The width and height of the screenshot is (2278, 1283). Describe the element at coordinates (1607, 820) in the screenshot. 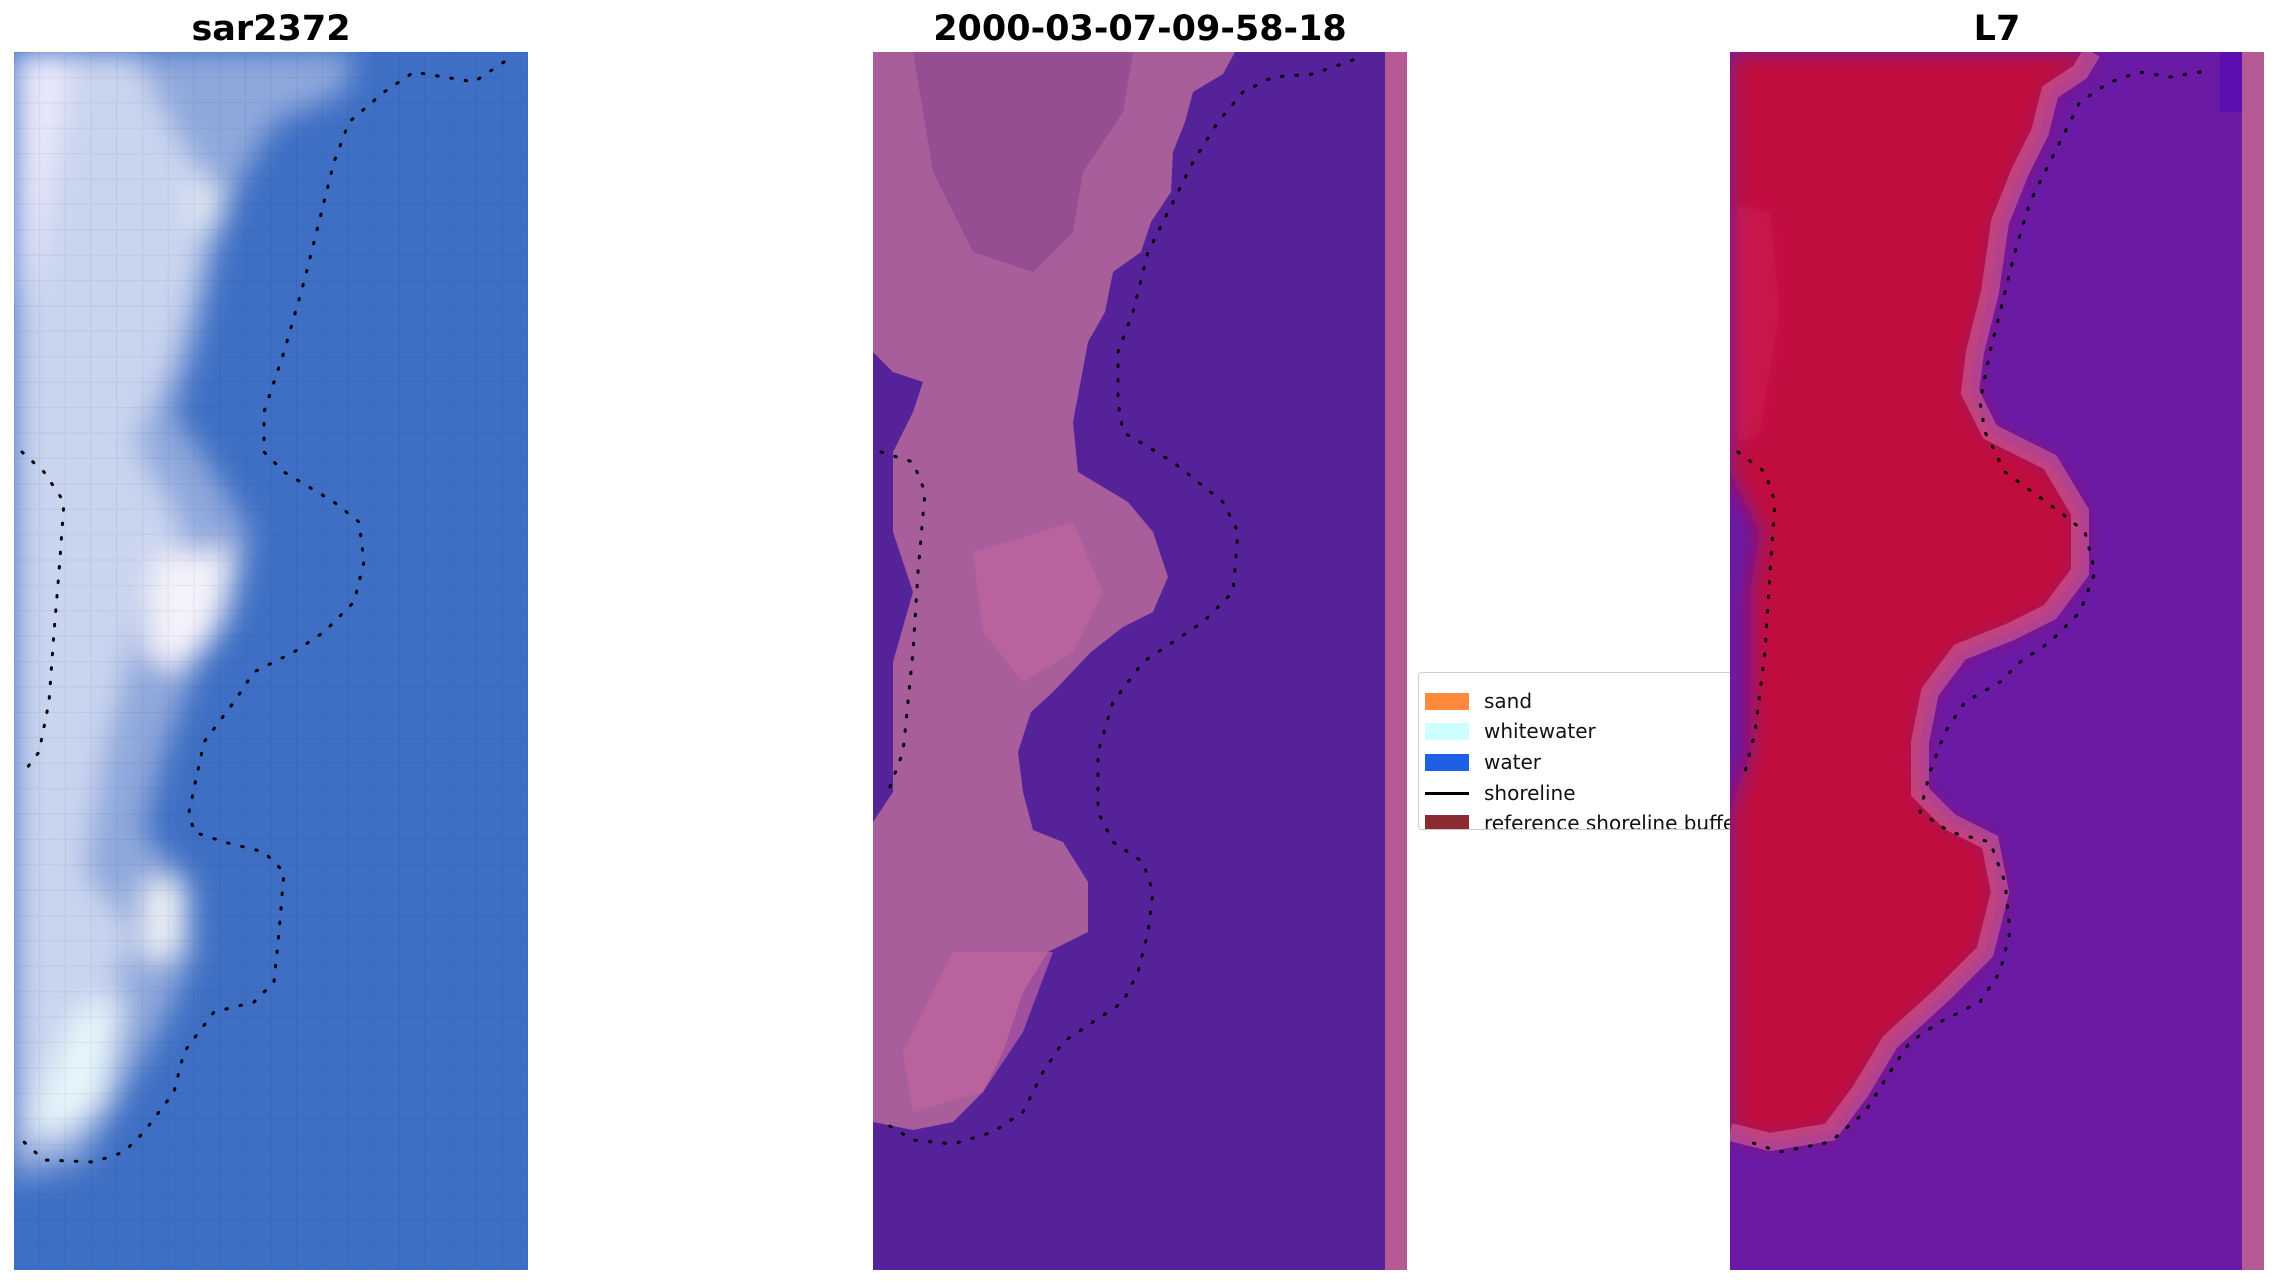

I see `legend-label-reference-buffer: reference shoreline buffer` at that location.